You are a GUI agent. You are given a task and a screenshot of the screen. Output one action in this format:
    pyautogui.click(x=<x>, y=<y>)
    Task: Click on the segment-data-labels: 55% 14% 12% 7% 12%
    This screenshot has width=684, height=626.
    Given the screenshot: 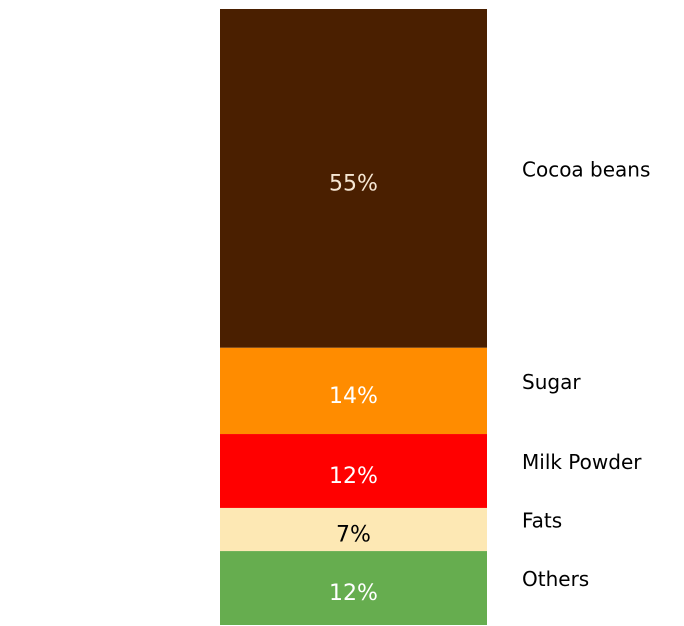 What is the action you would take?
    pyautogui.click(x=353, y=388)
    